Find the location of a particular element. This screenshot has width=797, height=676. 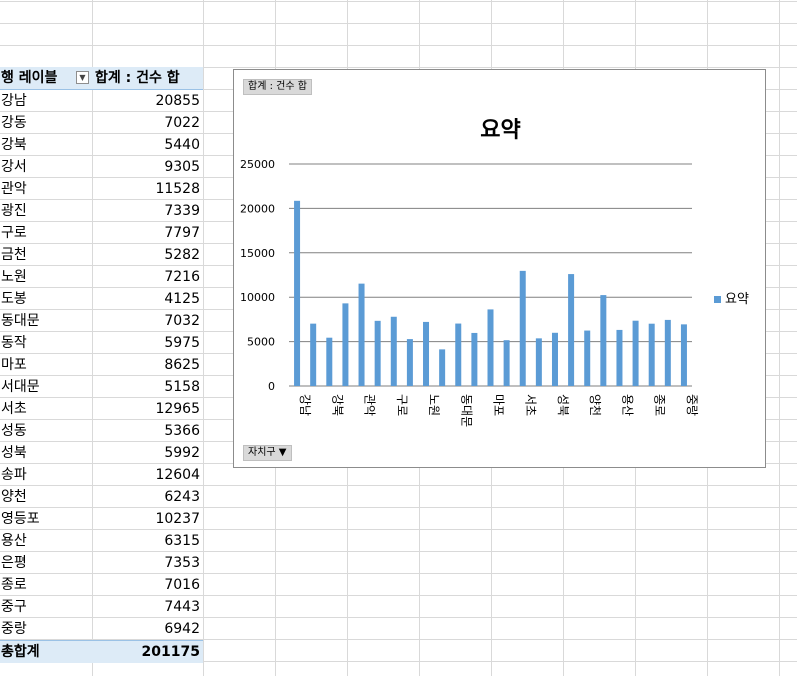

row-label: 용산 is located at coordinates (14, 541).